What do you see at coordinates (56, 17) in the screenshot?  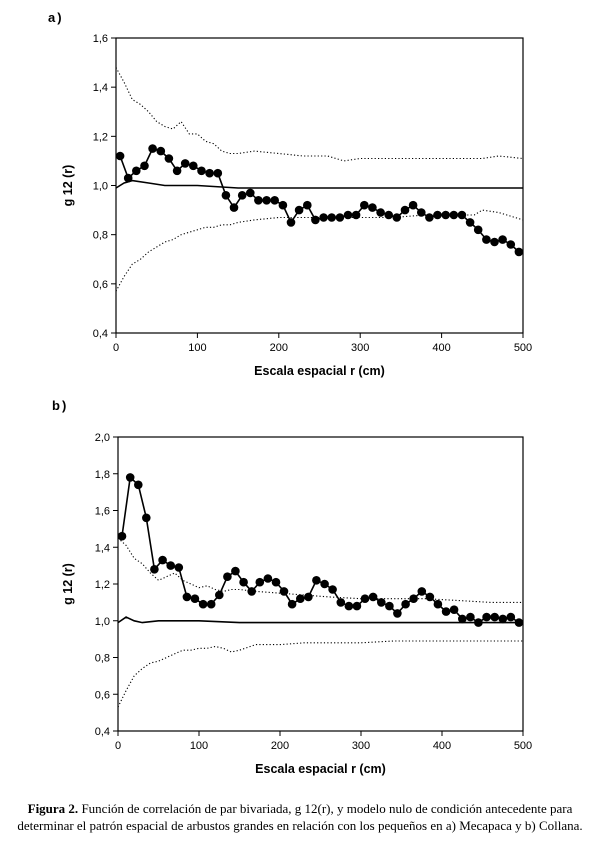 I see `panel-label-a: a)` at bounding box center [56, 17].